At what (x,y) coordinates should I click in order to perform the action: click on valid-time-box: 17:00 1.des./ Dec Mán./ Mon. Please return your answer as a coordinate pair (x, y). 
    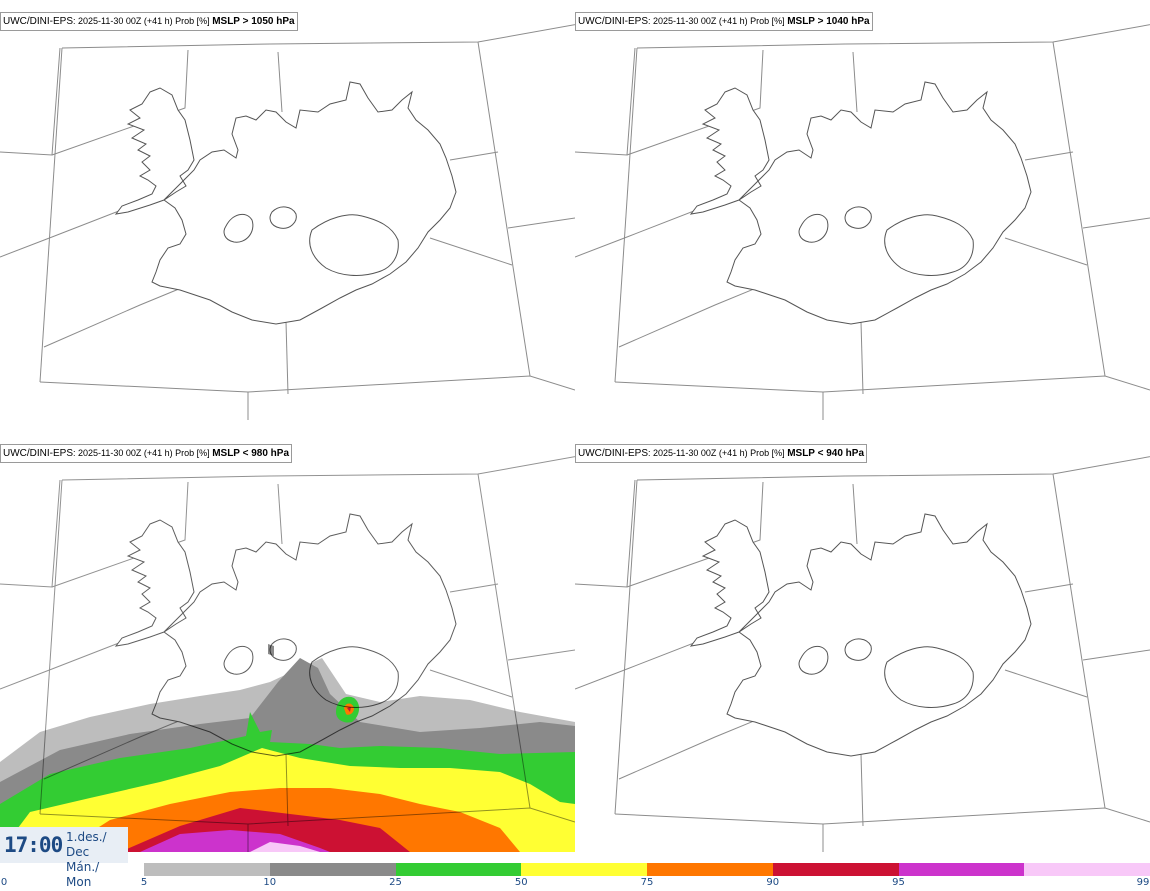
    Looking at the image, I should click on (64, 858).